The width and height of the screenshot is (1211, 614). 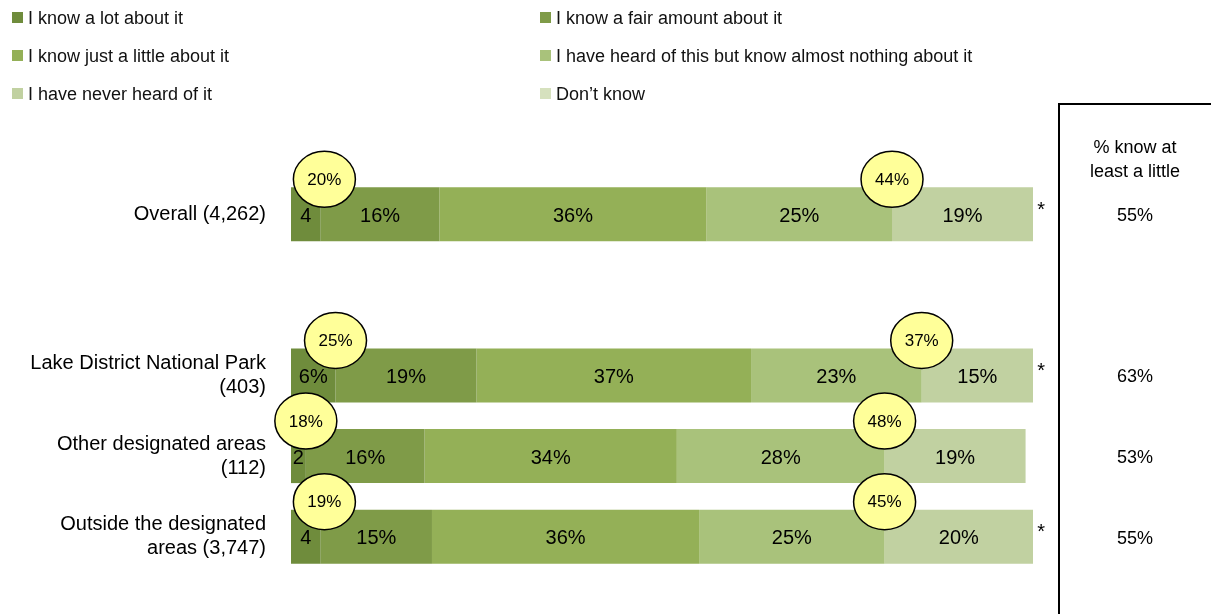 I want to click on annotation: 20%, so click(x=324, y=179).